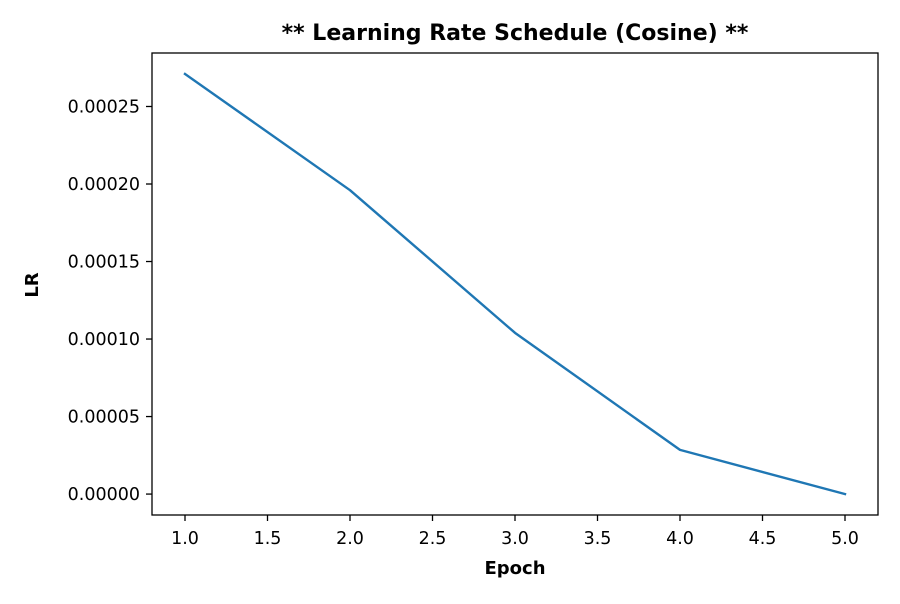 Image resolution: width=900 pixels, height=604 pixels. Describe the element at coordinates (515, 539) in the screenshot. I see `x-tick-label: 3.0` at that location.